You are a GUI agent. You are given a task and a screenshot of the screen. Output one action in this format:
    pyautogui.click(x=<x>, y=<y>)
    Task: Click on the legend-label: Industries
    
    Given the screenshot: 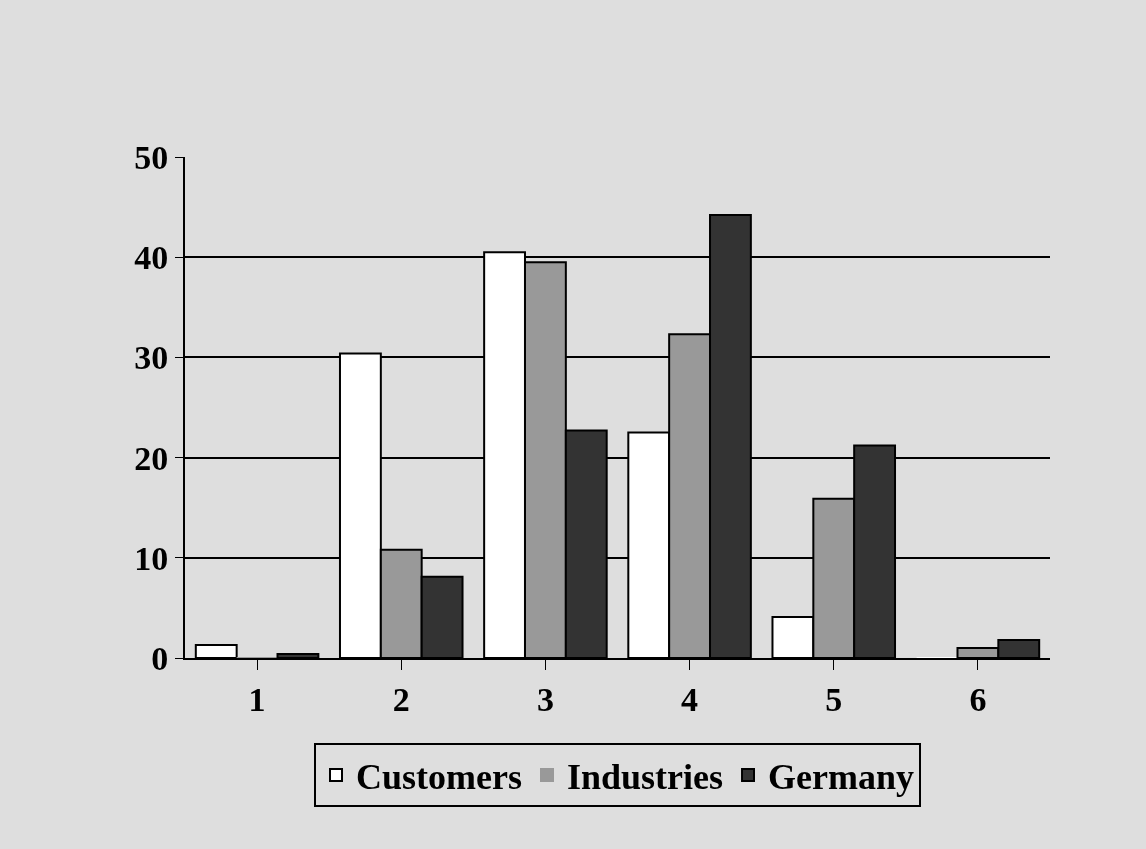 What is the action you would take?
    pyautogui.click(x=645, y=777)
    